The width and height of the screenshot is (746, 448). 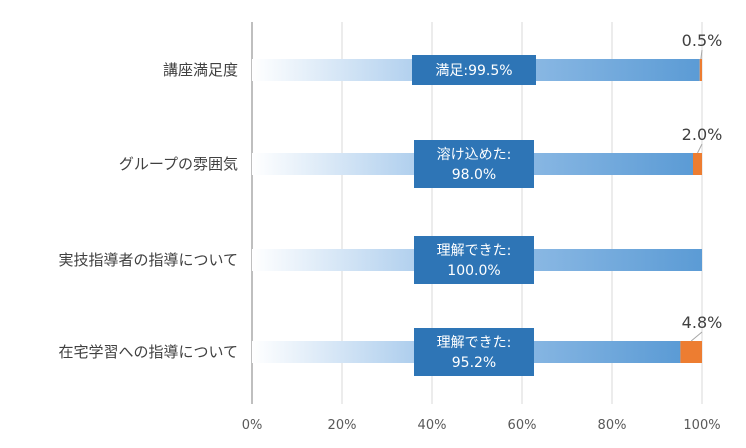 What do you see at coordinates (474, 175) in the screenshot?
I see `callout-text: 98.0%` at bounding box center [474, 175].